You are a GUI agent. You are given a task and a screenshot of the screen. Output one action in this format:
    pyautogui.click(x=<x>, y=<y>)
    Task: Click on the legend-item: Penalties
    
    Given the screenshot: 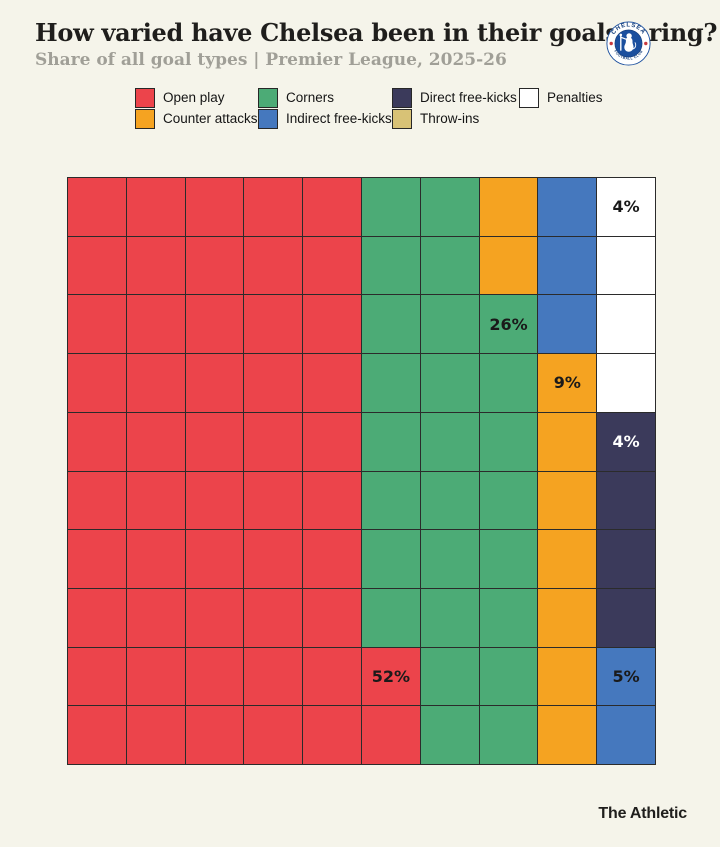 What is the action you would take?
    pyautogui.click(x=561, y=97)
    